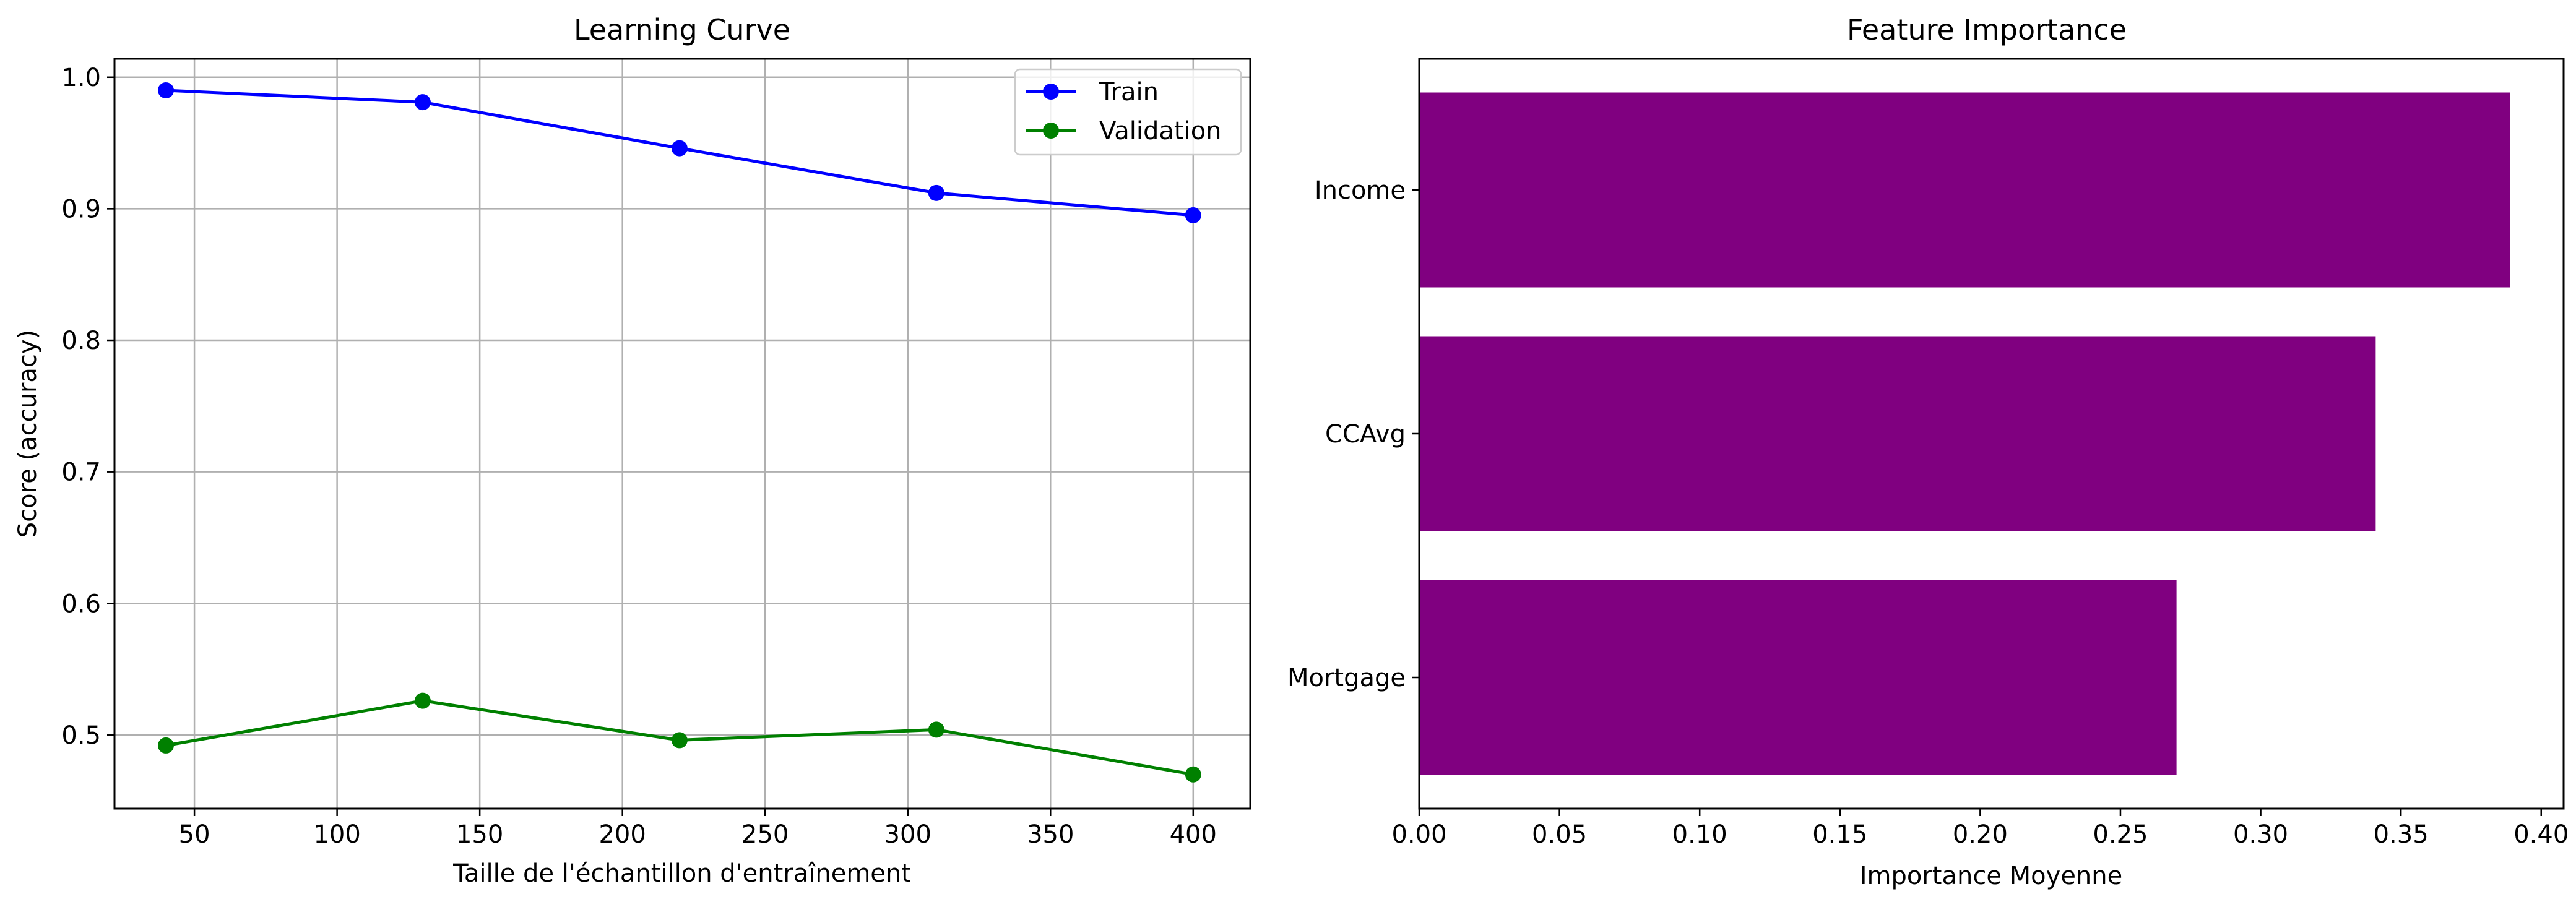  I want to click on feature-importance-x-ticks: 0.00 0.05 0.10 0.15 0.20 0.25 0.30 0.35 0.40, so click(1980, 829).